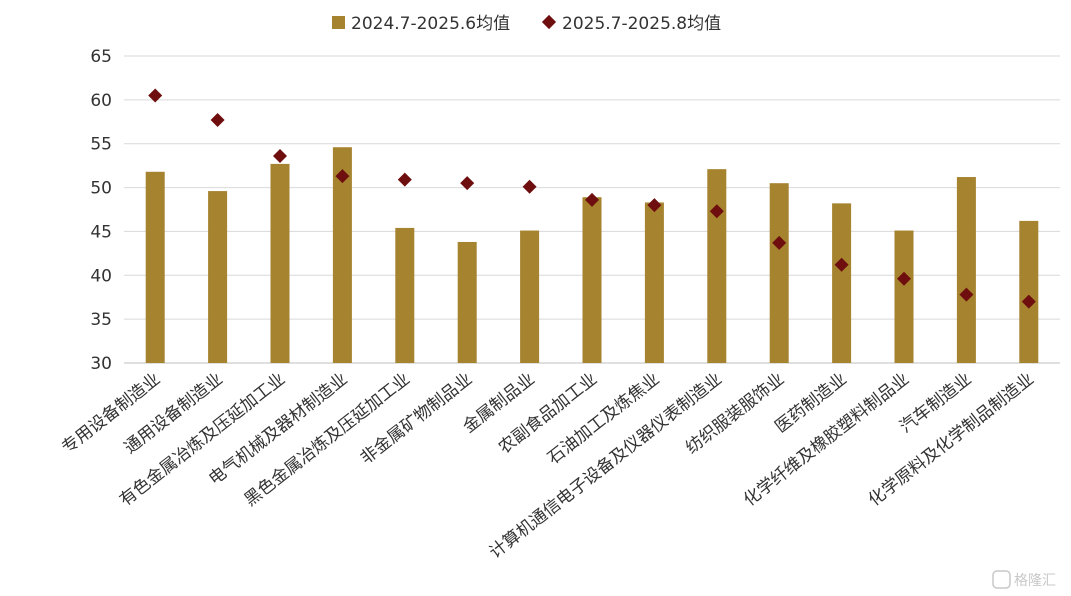  I want to click on legend-swatch-bar, so click(338, 22).